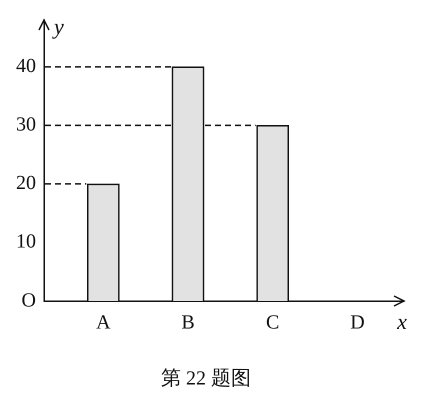 The height and width of the screenshot is (405, 424). Describe the element at coordinates (104, 322) in the screenshot. I see `x-tick-label: A` at that location.